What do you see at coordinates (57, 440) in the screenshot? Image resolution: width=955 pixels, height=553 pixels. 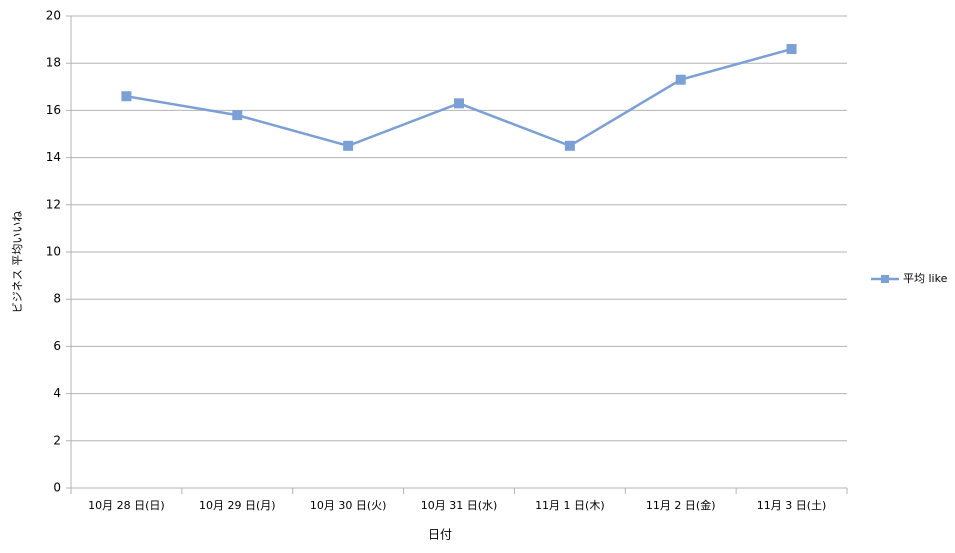 I see `y-tick-label: 2` at bounding box center [57, 440].